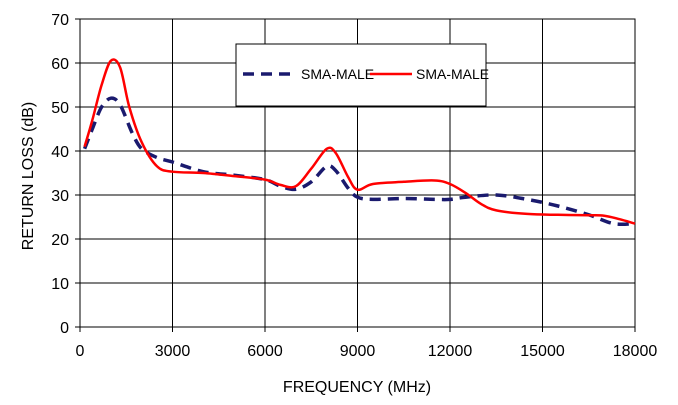 The width and height of the screenshot is (678, 405). Describe the element at coordinates (635, 351) in the screenshot. I see `x-tick-label: 18000` at that location.